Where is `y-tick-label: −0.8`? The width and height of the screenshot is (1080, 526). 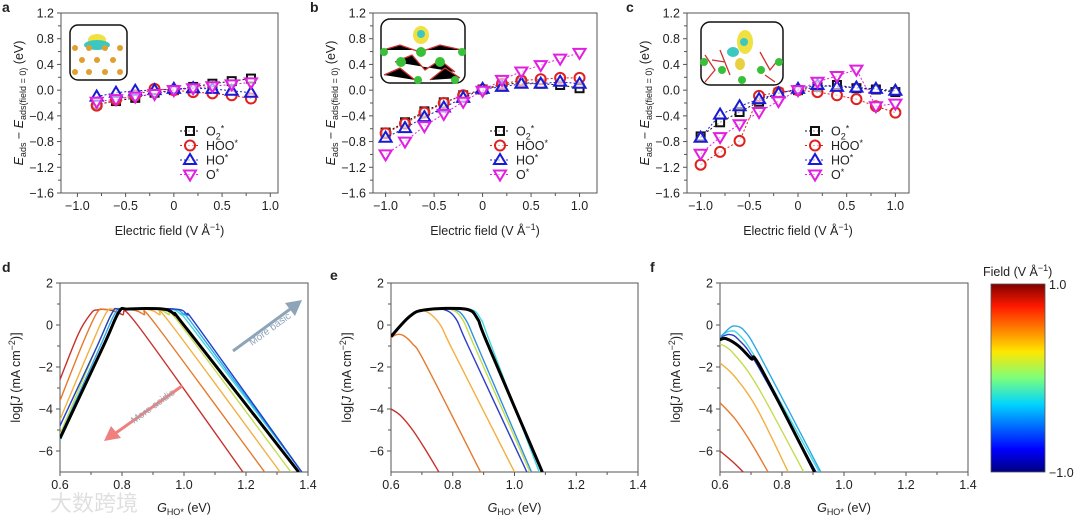 y-tick-label: −0.8 is located at coordinates (353, 142).